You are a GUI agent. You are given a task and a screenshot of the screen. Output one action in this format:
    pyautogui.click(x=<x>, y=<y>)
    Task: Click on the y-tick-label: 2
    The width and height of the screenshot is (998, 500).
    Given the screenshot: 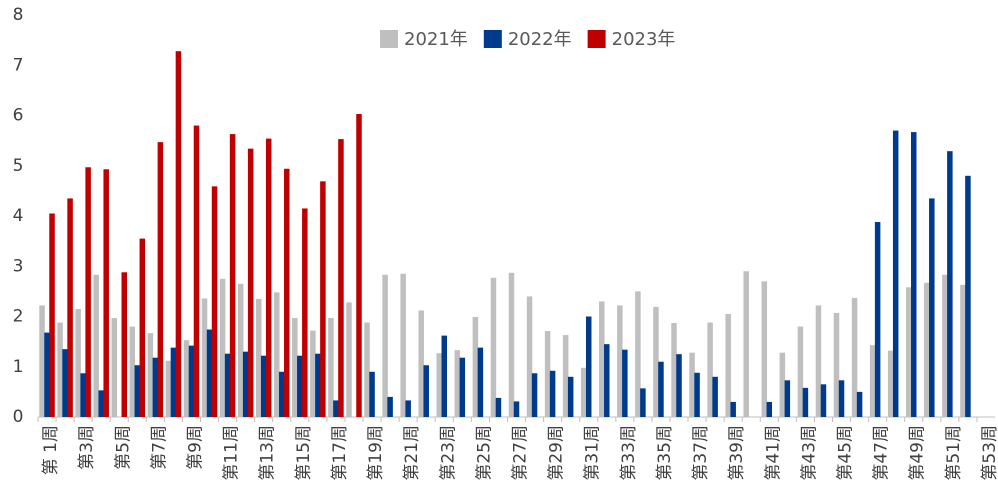 What is the action you would take?
    pyautogui.click(x=18, y=317)
    